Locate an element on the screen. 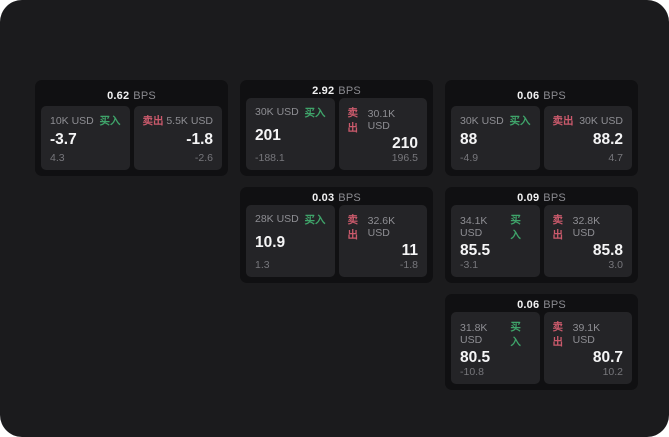 The height and width of the screenshot is (437, 669). bps-value: 0.03 is located at coordinates (323, 198).